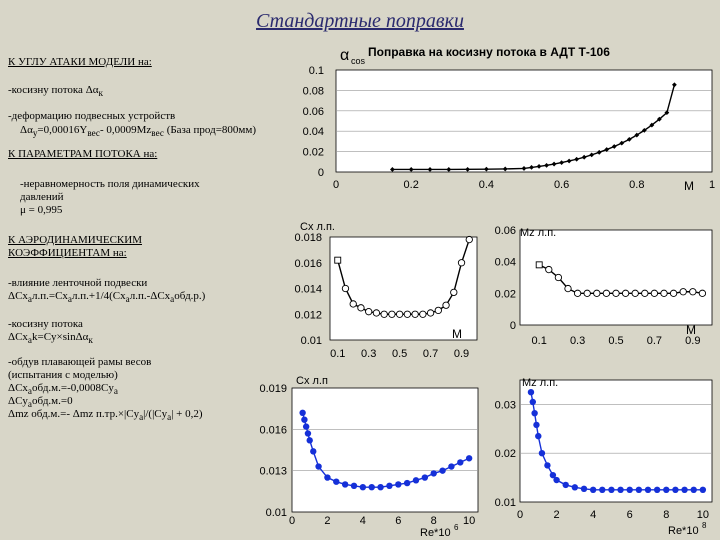 The height and width of the screenshot is (540, 720). I want to click on mz-re-xlabel: Re*10, so click(683, 531).